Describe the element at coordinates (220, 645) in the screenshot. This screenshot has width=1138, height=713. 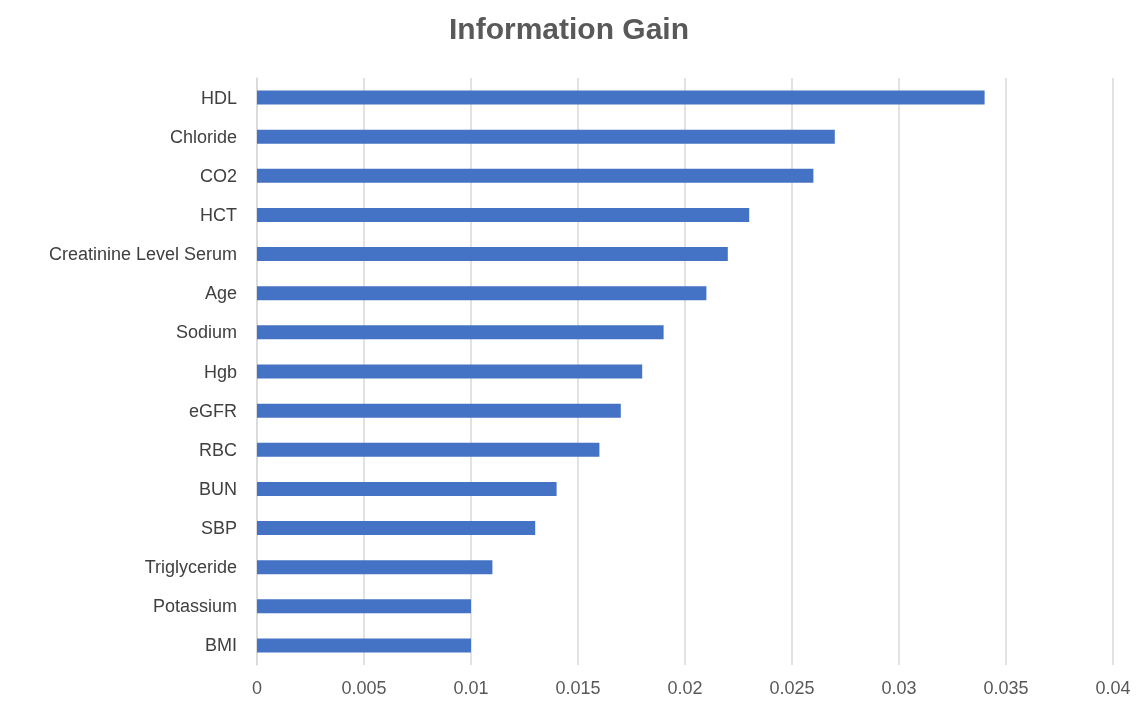
I see `y-tick-label: BMI` at that location.